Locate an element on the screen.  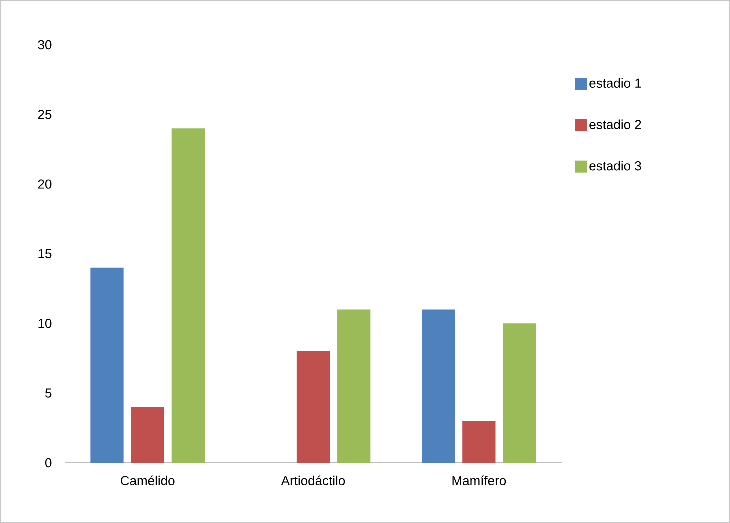
y-tick-label: 30 is located at coordinates (45, 45).